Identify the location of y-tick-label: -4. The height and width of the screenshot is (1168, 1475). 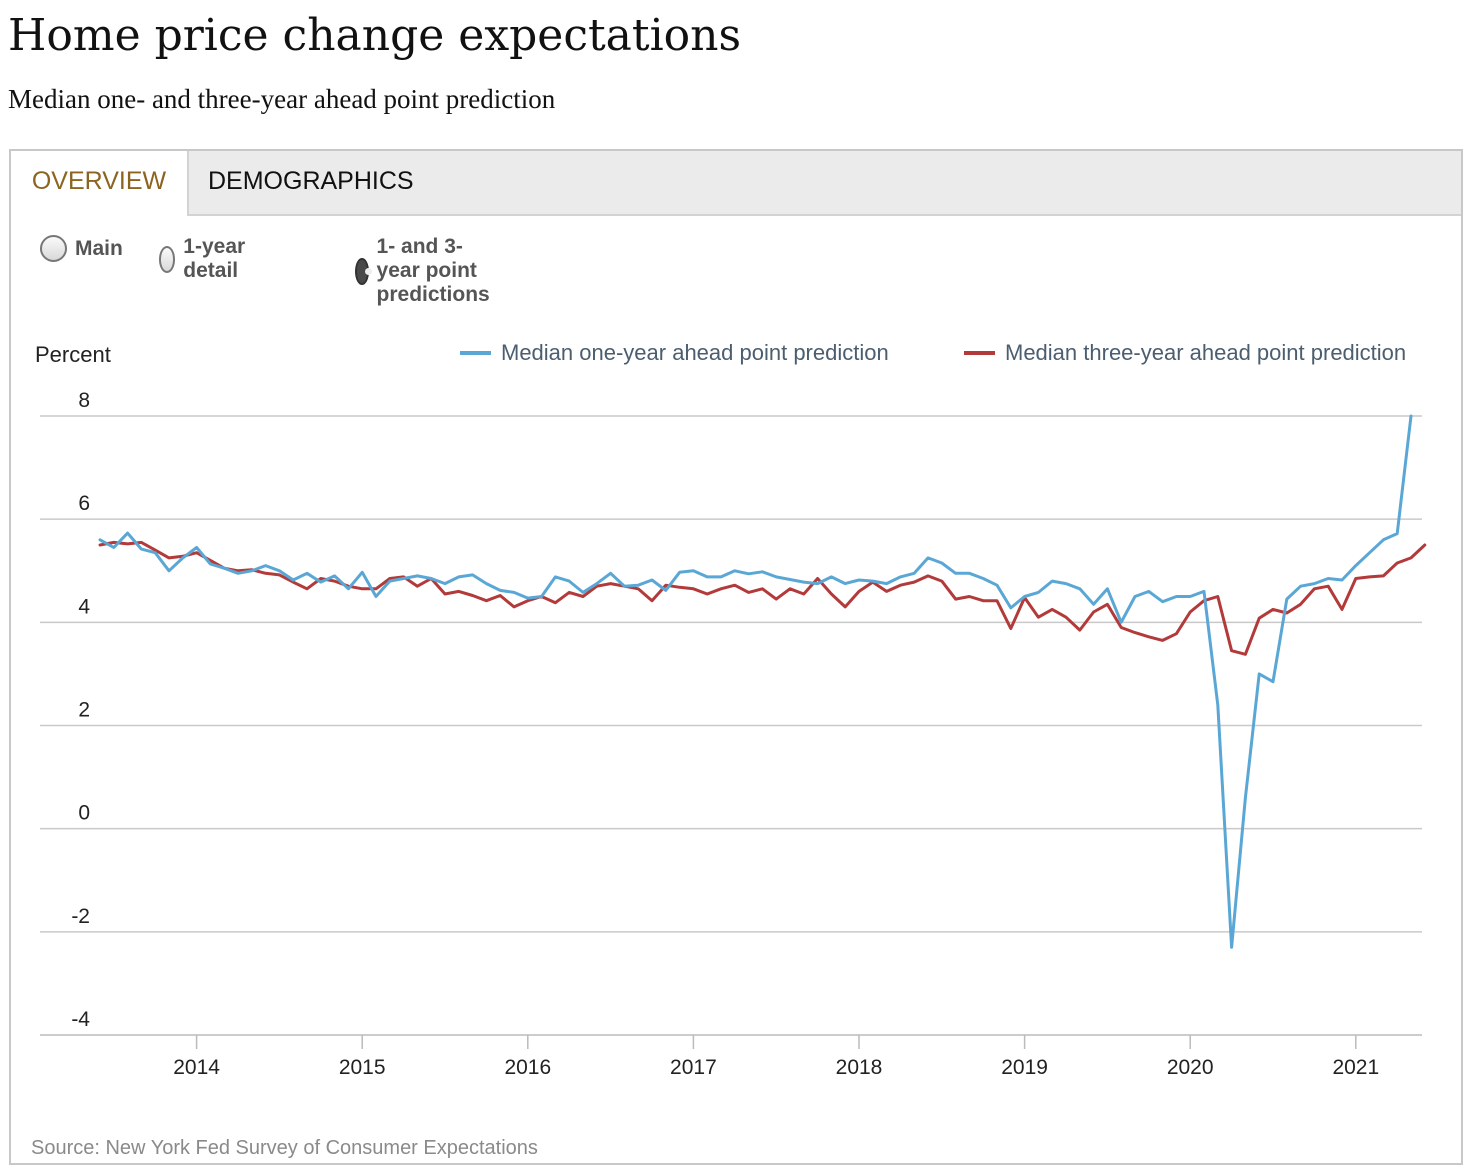
(80, 1019).